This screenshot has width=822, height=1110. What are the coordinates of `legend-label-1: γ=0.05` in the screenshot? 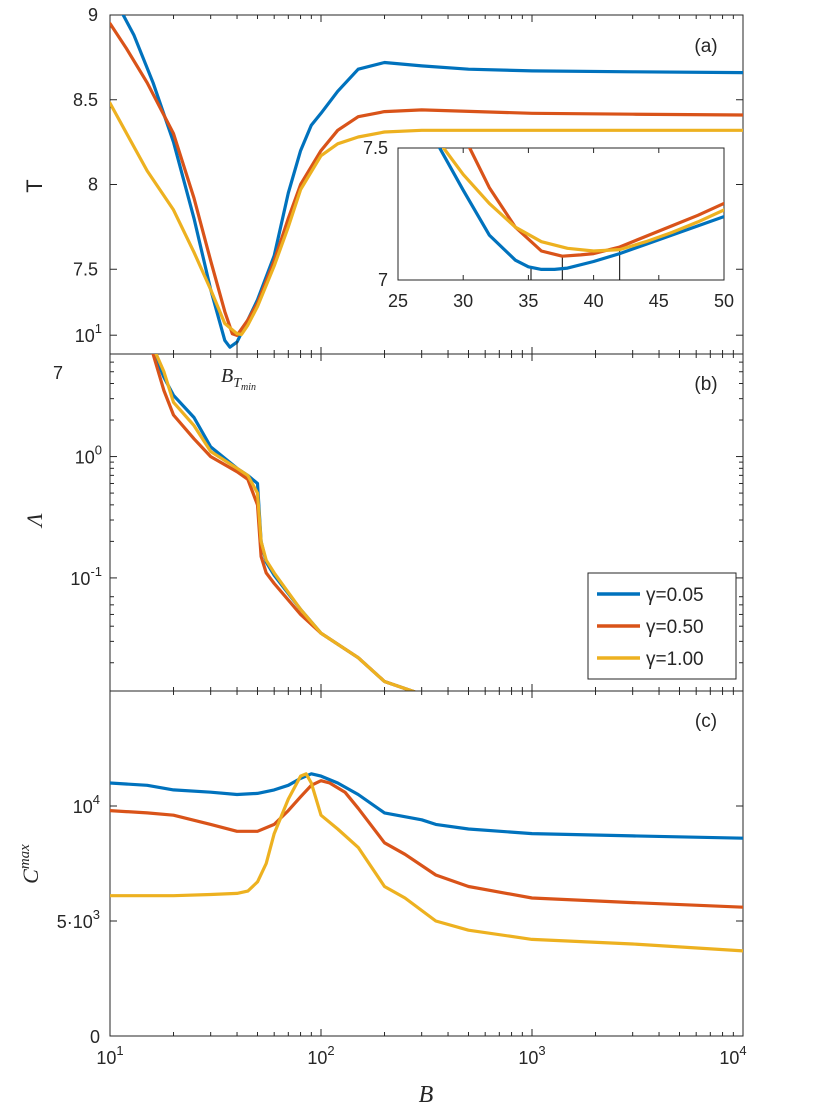 It's located at (675, 595).